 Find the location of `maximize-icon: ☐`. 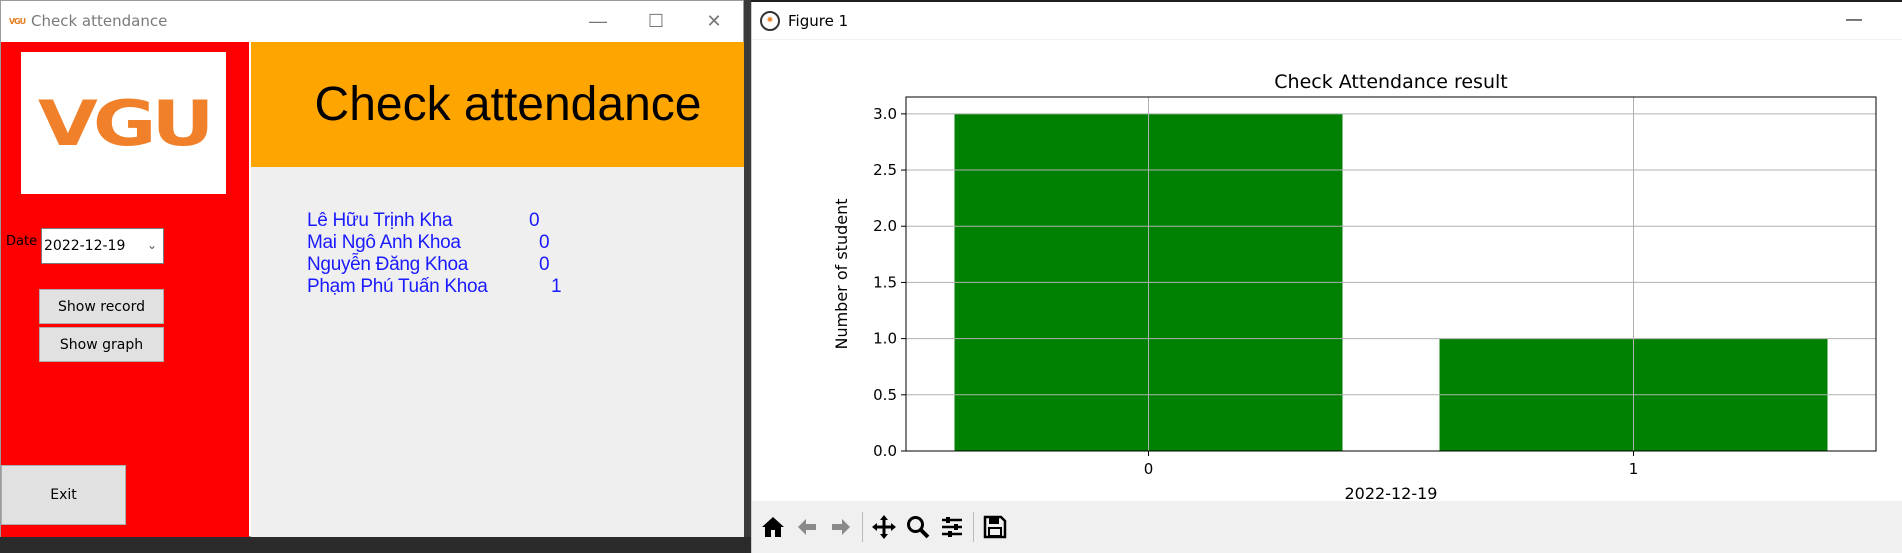

maximize-icon: ☐ is located at coordinates (656, 20).